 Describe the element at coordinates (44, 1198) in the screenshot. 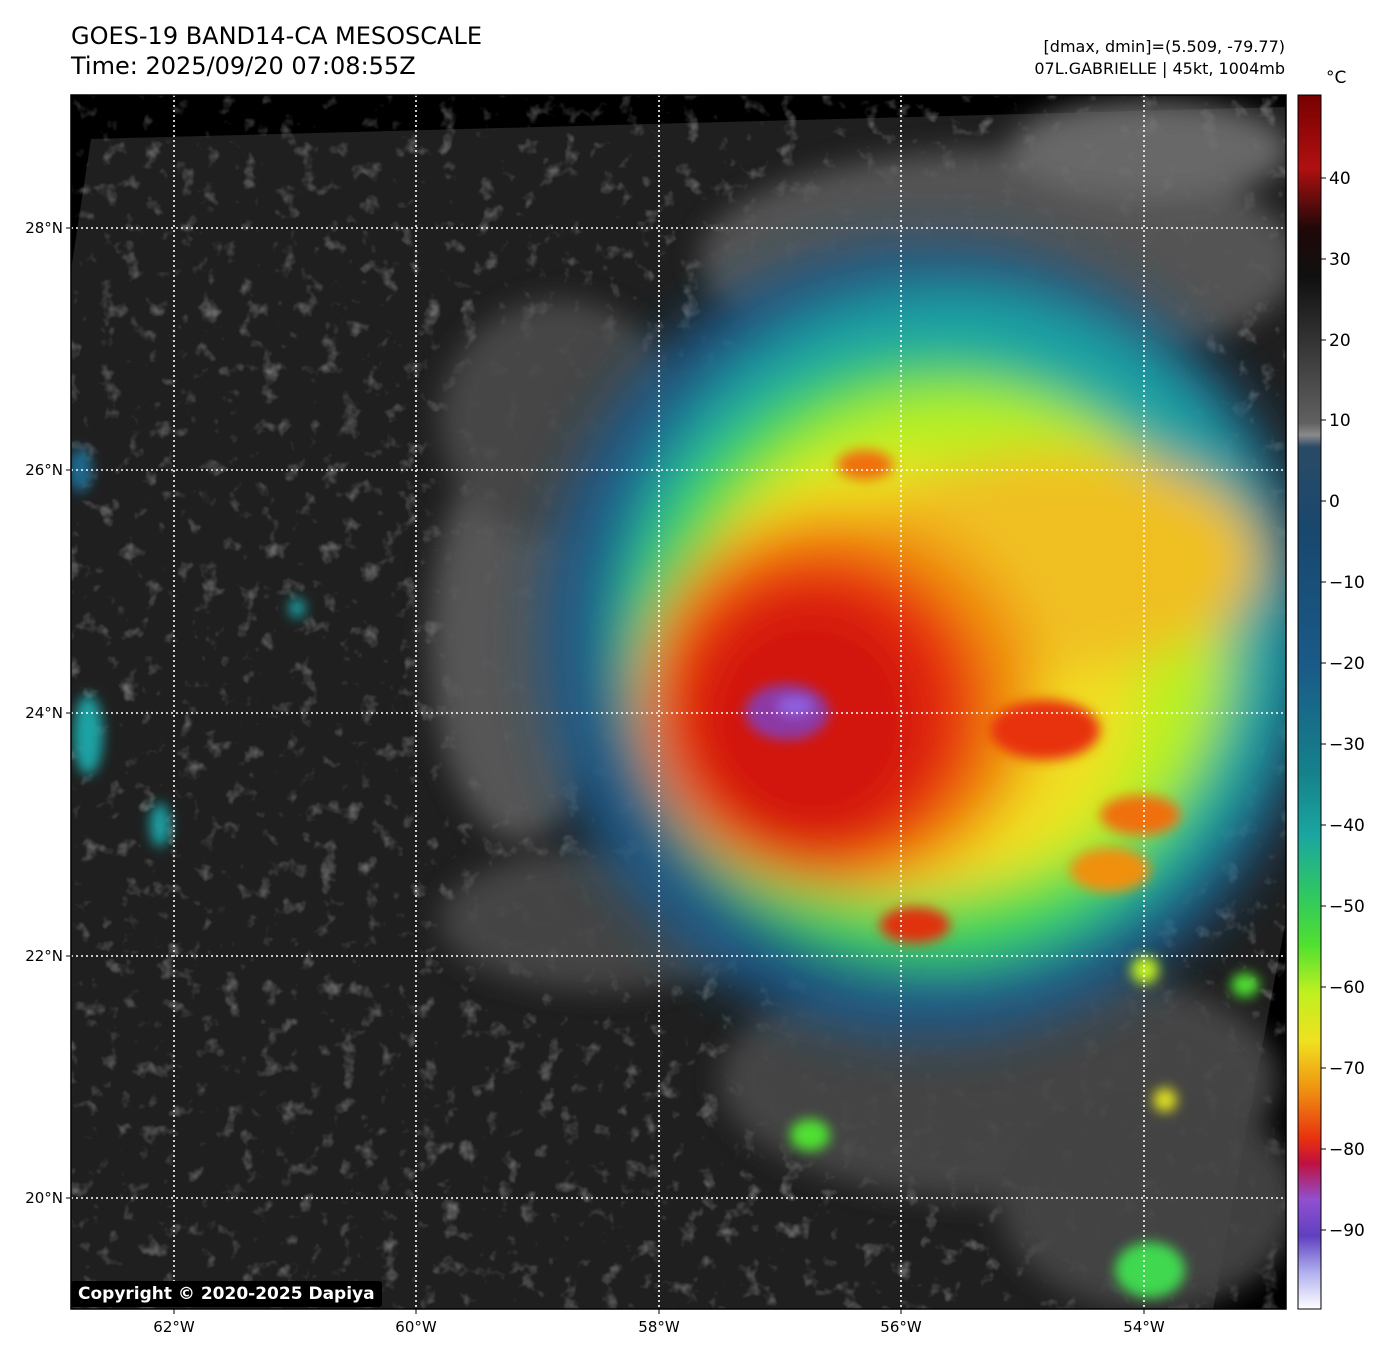

I see `lat-label-20n: 20°N` at that location.